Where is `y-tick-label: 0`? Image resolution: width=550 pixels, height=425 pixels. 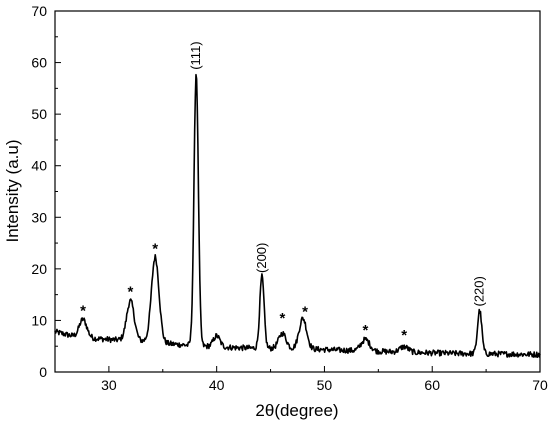
y-tick-label: 0 is located at coordinates (43, 372).